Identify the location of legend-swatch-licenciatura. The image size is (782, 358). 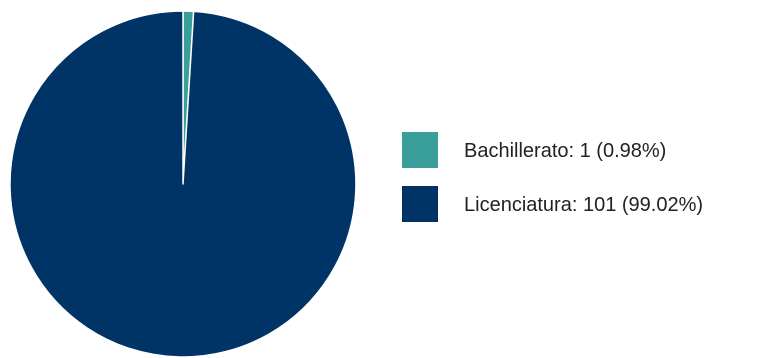
(420, 204).